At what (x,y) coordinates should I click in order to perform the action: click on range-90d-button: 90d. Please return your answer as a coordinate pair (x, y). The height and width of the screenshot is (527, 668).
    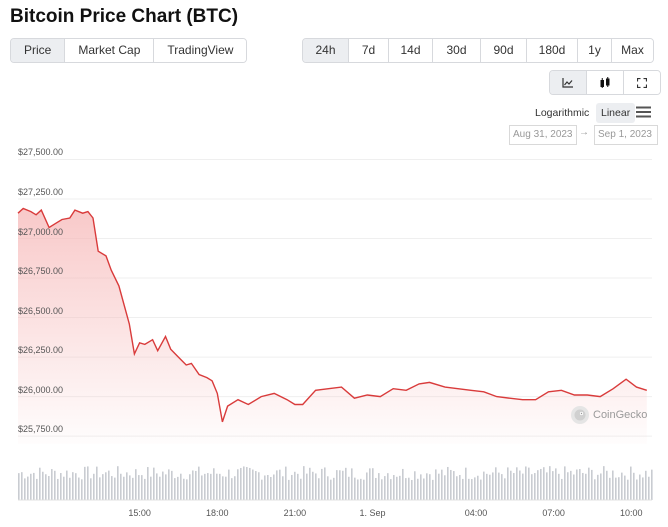
    Looking at the image, I should click on (504, 50).